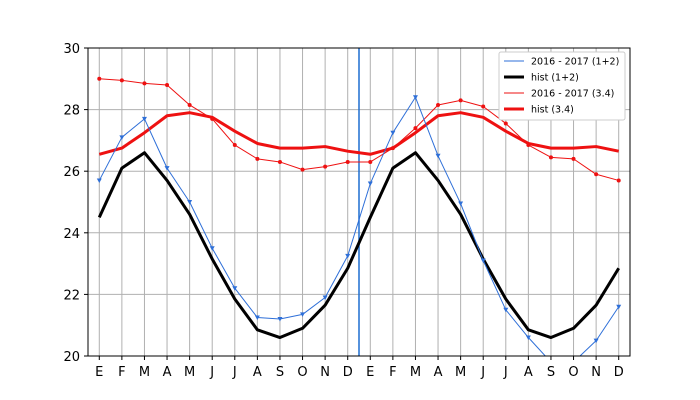 The width and height of the screenshot is (700, 400). I want to click on y-tick-label: 22, so click(71, 295).